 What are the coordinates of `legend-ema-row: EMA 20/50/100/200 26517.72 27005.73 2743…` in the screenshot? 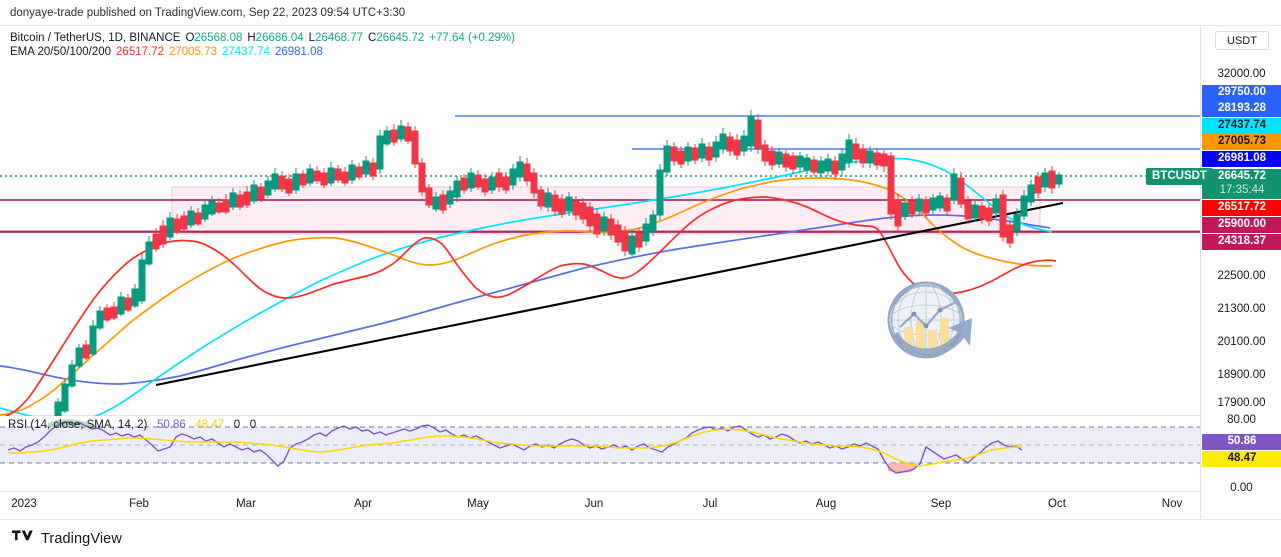 It's located at (262, 52).